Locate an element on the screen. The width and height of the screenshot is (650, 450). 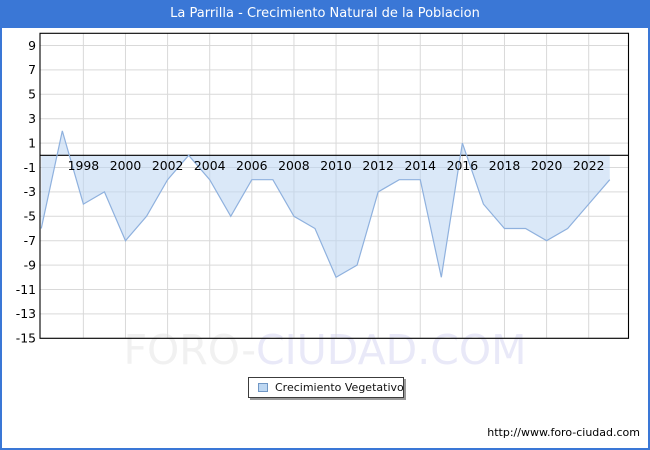
svg-text: -11 is located at coordinates (26, 289).